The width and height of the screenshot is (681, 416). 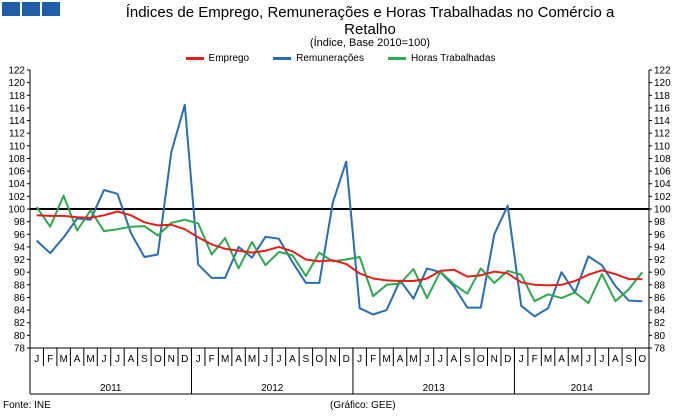 I want to click on chart-subtitle: (Índice, Base 2010=100), so click(x=370, y=43).